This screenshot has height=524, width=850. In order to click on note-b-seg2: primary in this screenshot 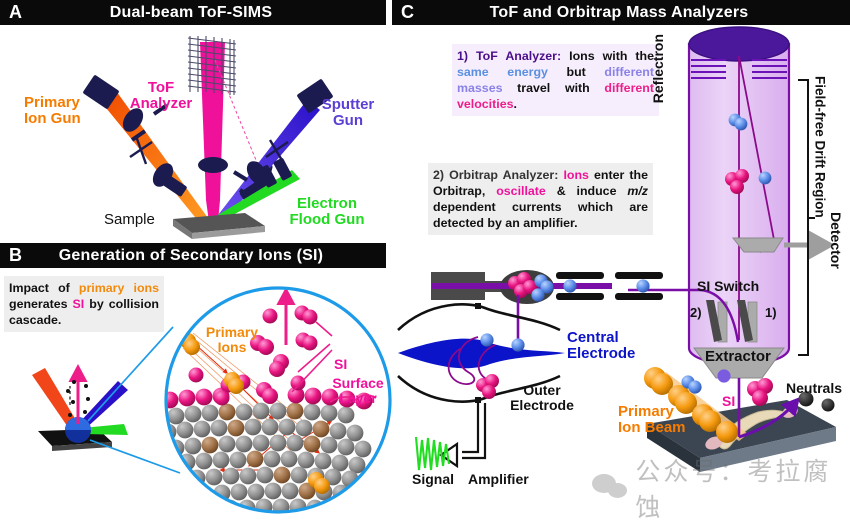, I will do `click(101, 288)`.